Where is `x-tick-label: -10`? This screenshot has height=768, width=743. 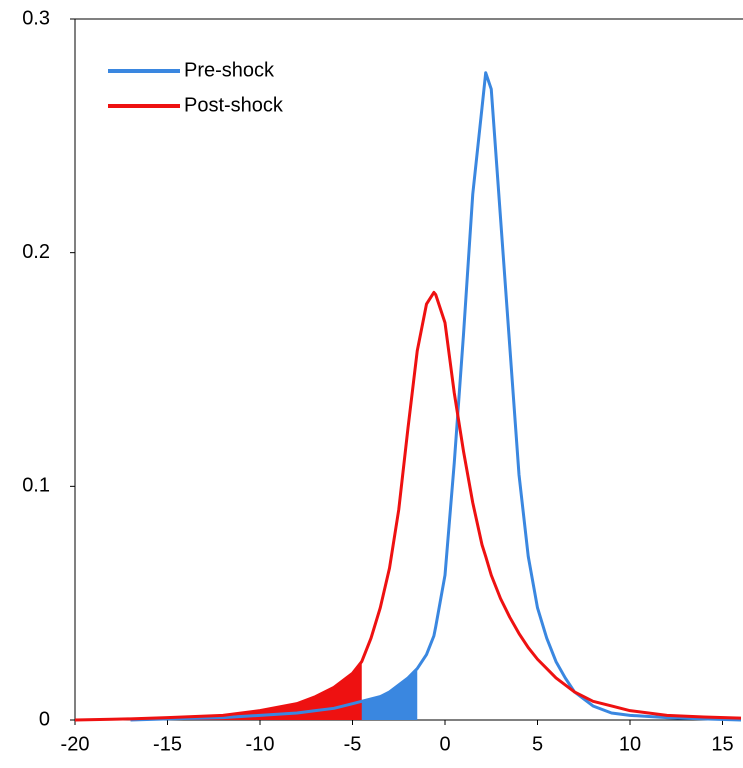
x-tick-label: -10 is located at coordinates (260, 744).